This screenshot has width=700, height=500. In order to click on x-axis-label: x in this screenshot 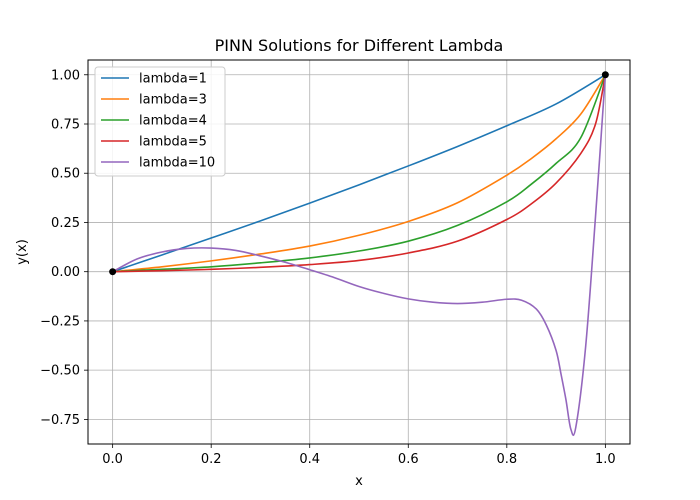, I will do `click(359, 481)`.